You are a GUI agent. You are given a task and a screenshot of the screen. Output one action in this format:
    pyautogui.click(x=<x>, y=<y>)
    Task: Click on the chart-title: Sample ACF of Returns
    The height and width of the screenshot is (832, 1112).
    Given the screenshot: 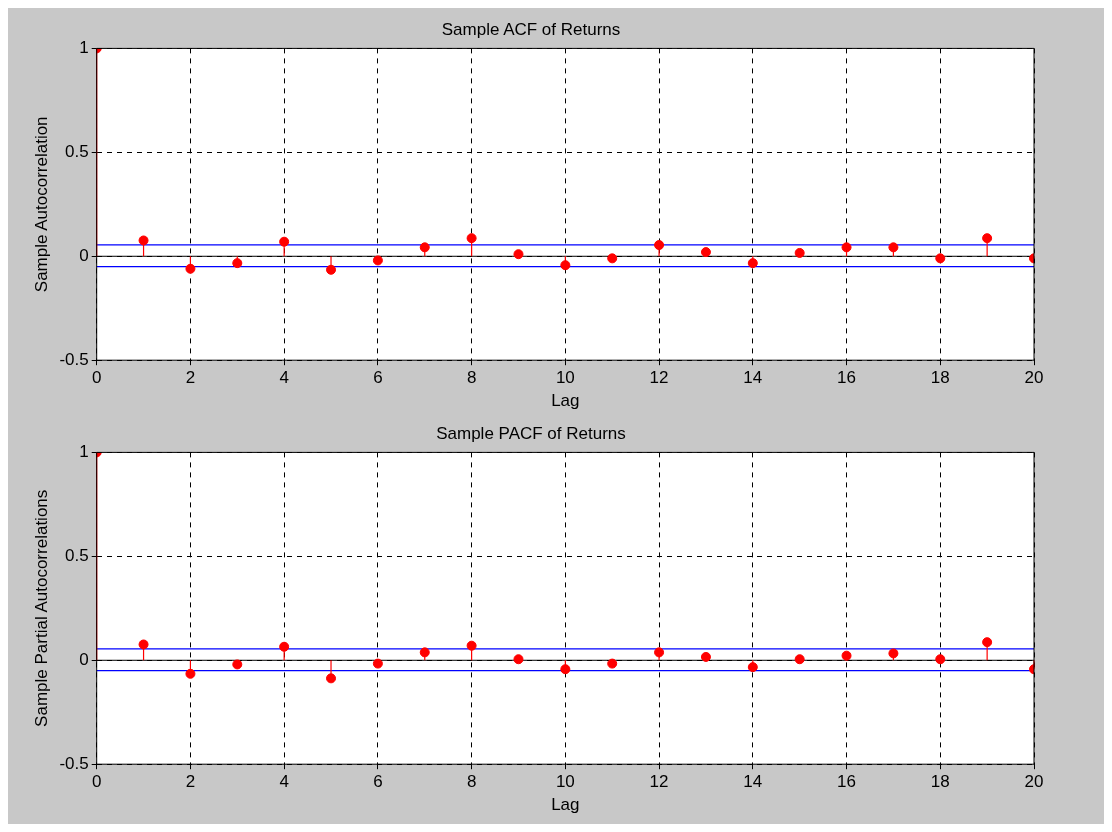 What is the action you would take?
    pyautogui.click(x=531, y=29)
    